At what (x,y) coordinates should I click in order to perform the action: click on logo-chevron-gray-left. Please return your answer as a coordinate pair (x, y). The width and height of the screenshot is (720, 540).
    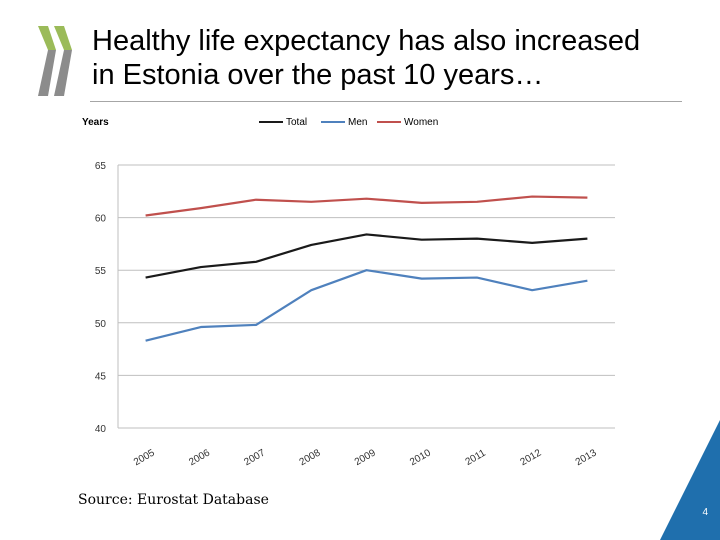
    Looking at the image, I should click on (47, 73).